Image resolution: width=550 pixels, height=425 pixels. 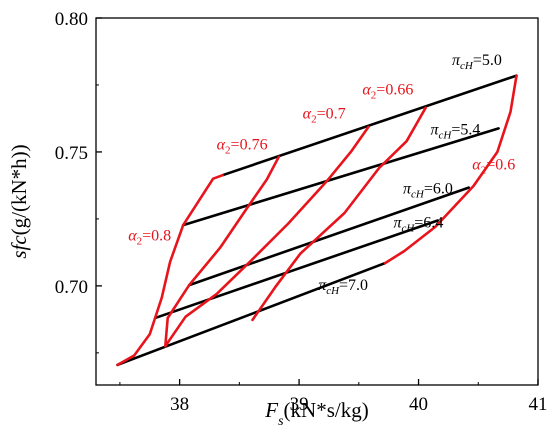 I want to click on y-axis-unit: (g/(kN*h)), so click(x=19, y=189).